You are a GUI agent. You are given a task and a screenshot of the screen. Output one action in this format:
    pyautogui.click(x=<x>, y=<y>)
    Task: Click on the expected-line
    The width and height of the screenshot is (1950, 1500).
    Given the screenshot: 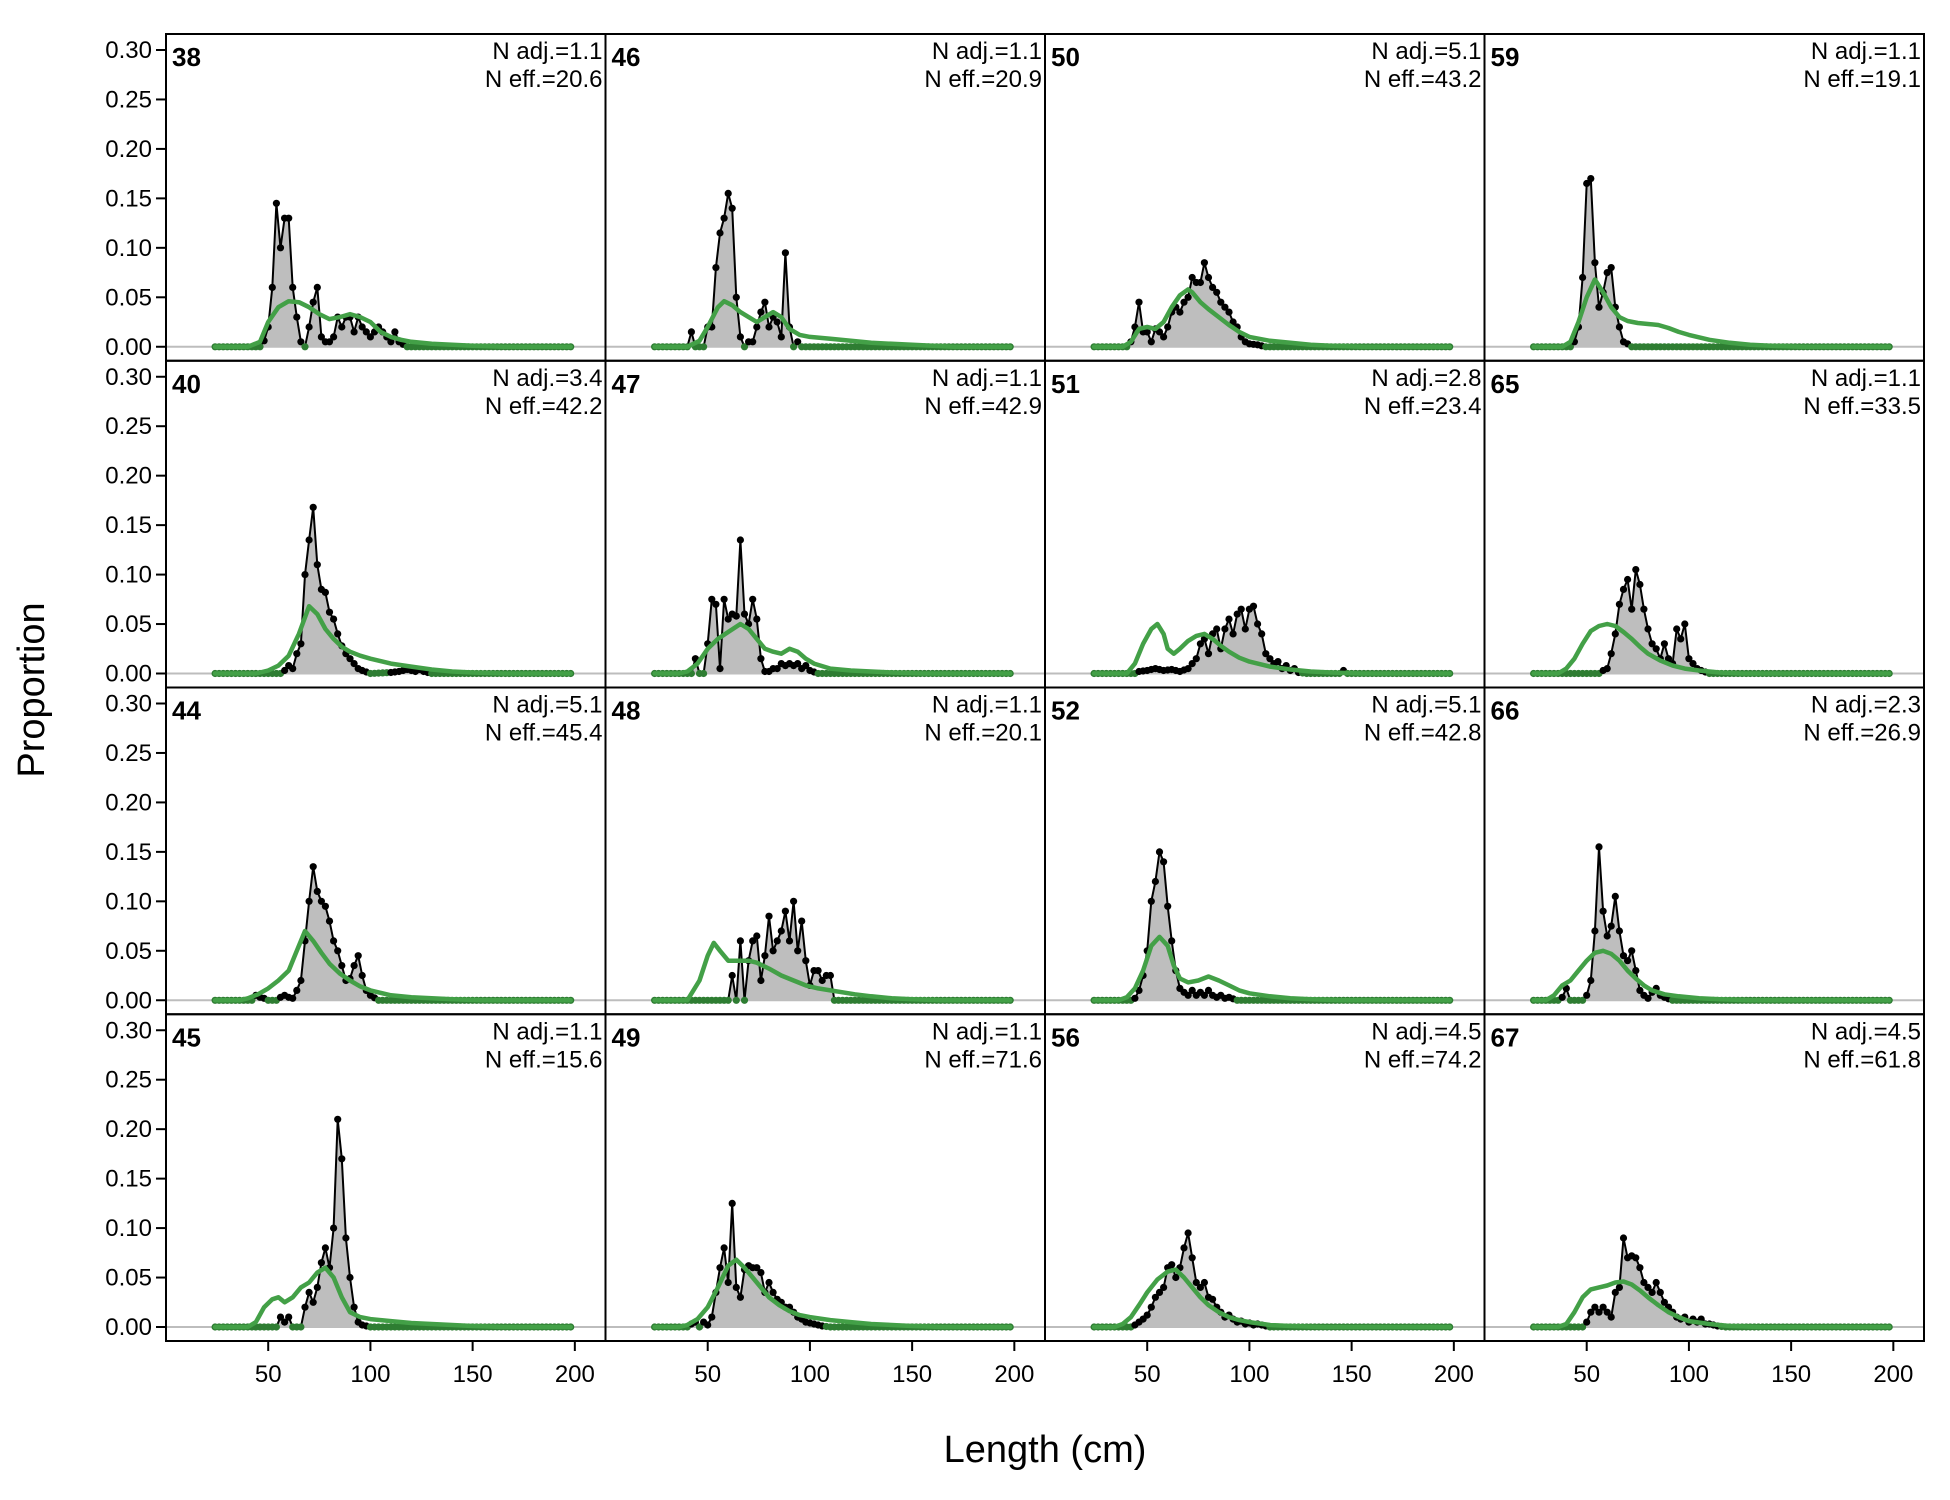 What is the action you would take?
    pyautogui.click(x=1271, y=648)
    